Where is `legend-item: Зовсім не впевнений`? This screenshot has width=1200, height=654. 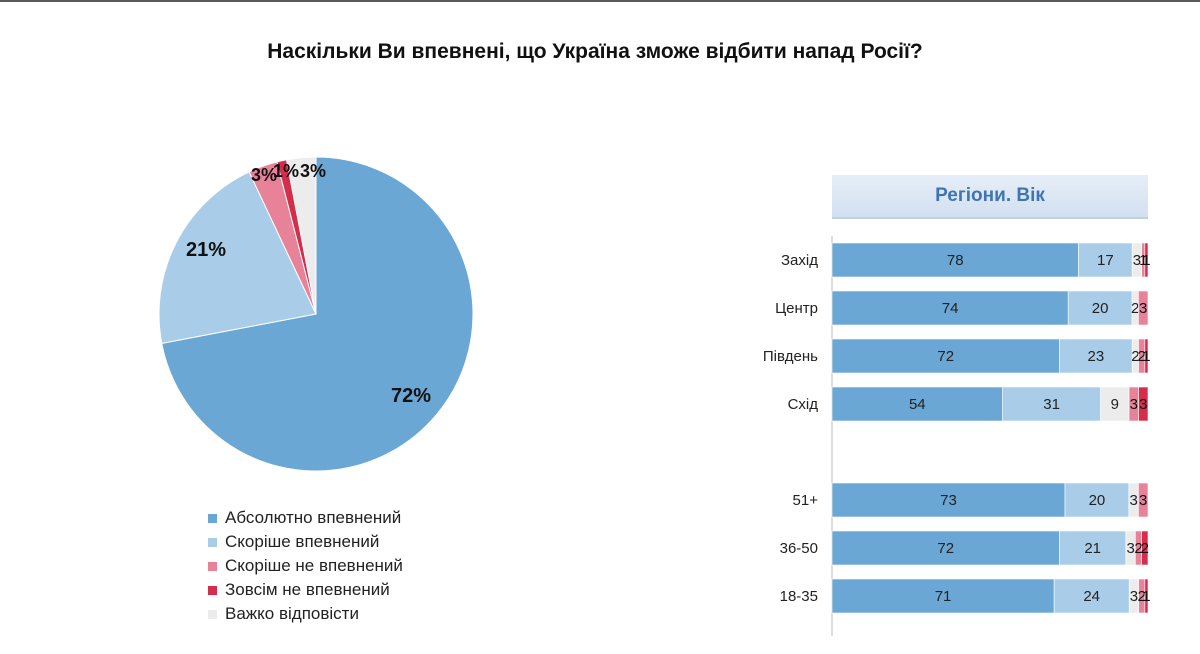 legend-item: Зовсім не впевнений is located at coordinates (305, 590).